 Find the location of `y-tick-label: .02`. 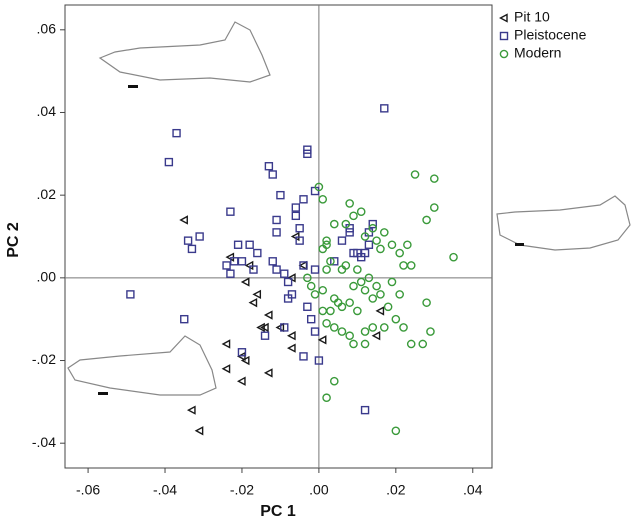

y-tick-label: .02 is located at coordinates (47, 194).